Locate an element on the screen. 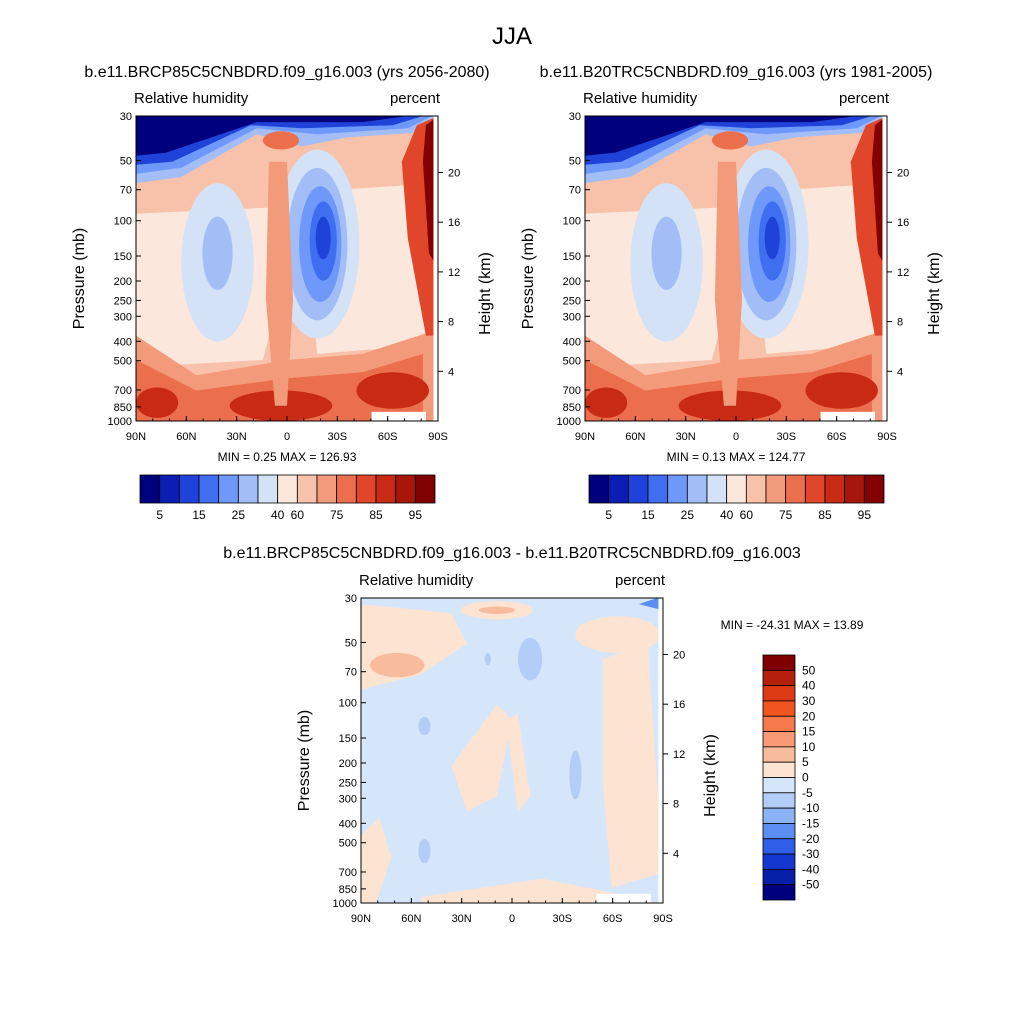 Image resolution: width=1024 pixels, height=1029 pixels. field-pos-arctic is located at coordinates (376, 860).